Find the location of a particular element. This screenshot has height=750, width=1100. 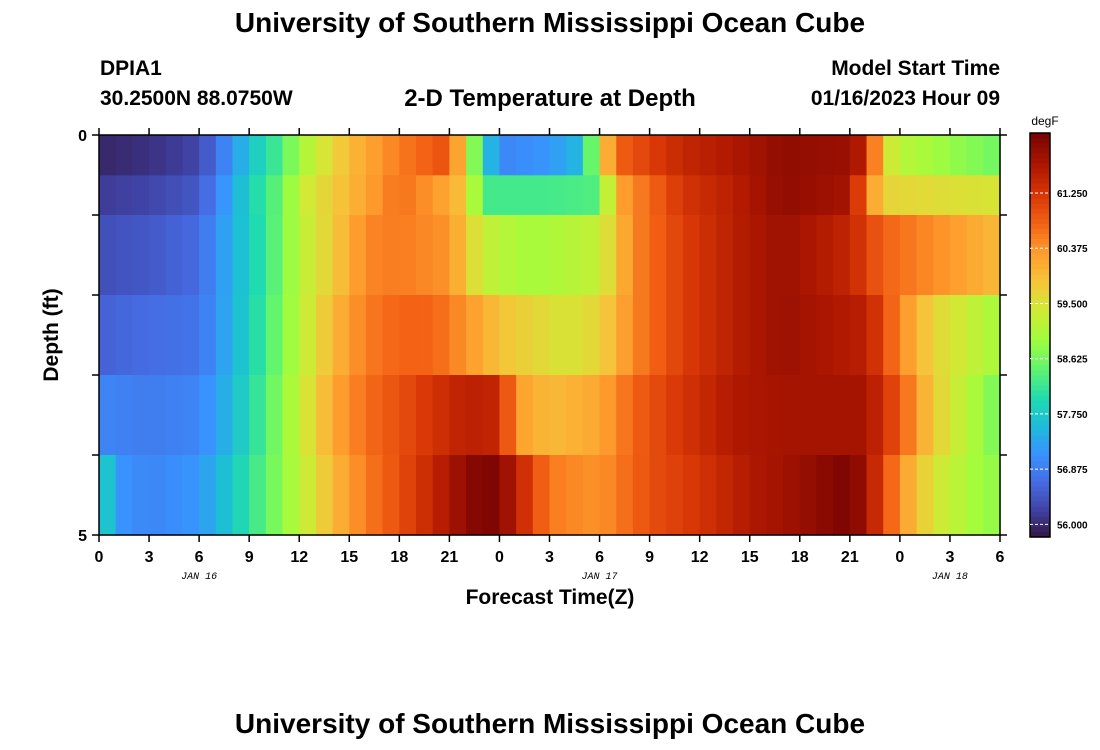

colorbar-tick-label: 59.500 is located at coordinates (1072, 304).